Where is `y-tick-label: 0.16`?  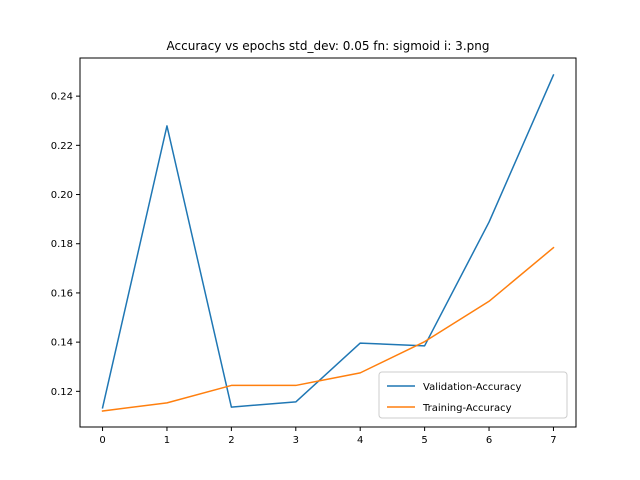
y-tick-label: 0.16 is located at coordinates (62, 293).